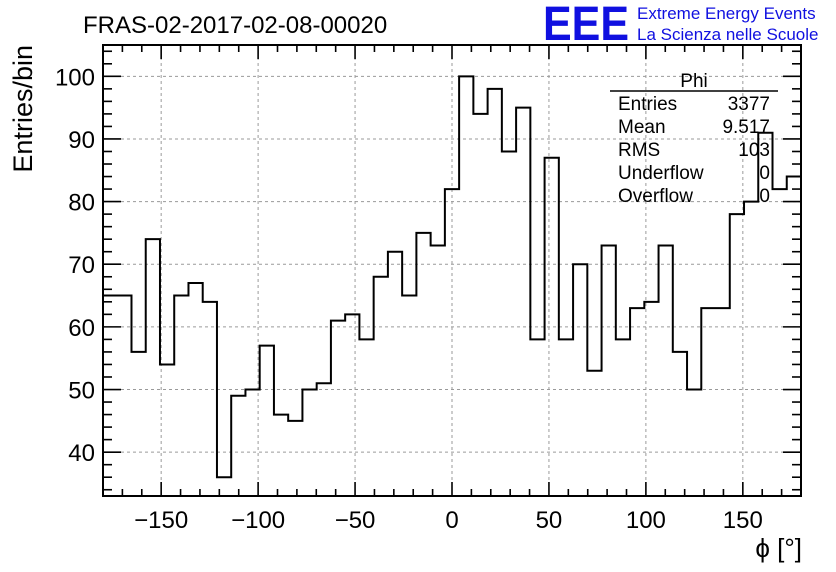  Describe the element at coordinates (23, 109) in the screenshot. I see `y-axis-label: Entries/bin` at that location.